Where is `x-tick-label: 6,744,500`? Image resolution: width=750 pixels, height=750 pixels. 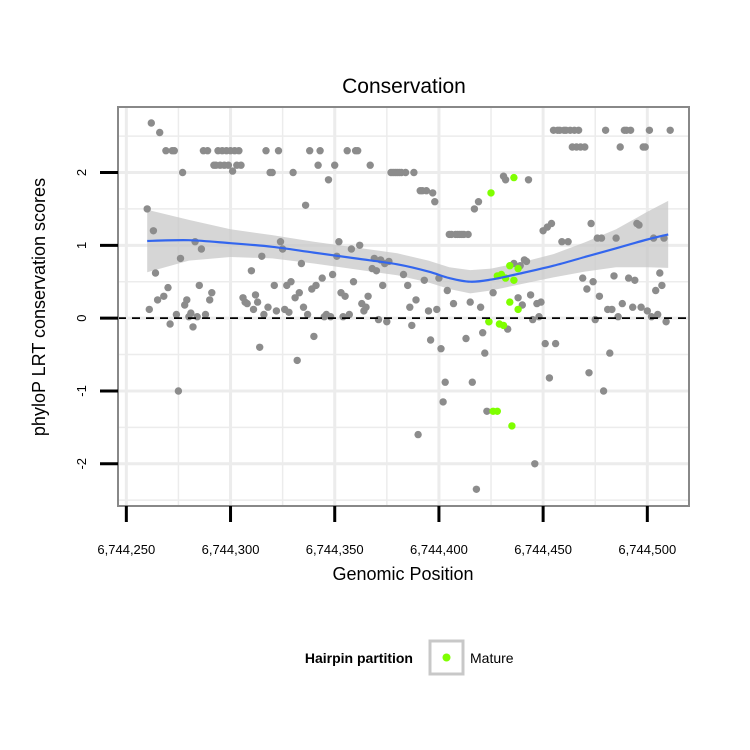
x-tick-label: 6,744,500 is located at coordinates (647, 549).